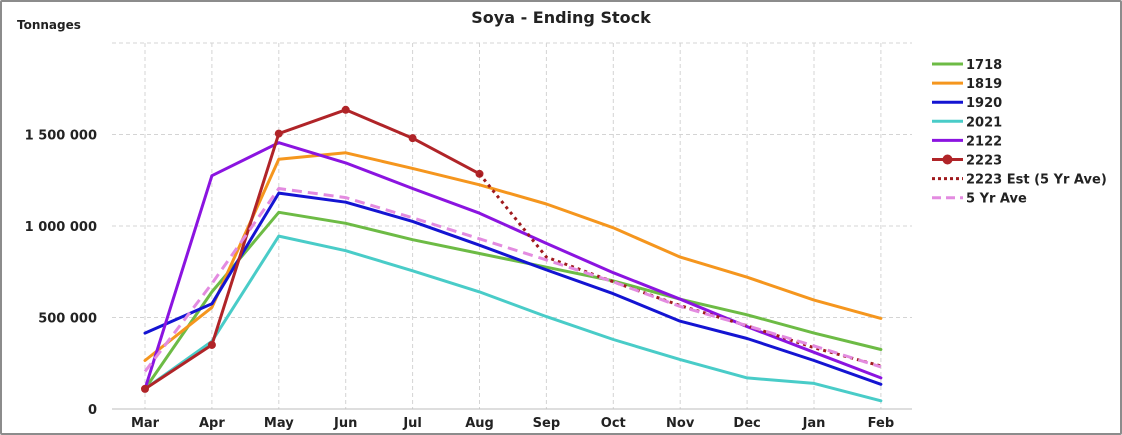  Describe the element at coordinates (1036, 180) in the screenshot. I see `legend-label: 2223 Est (5 Yr Ave)` at that location.